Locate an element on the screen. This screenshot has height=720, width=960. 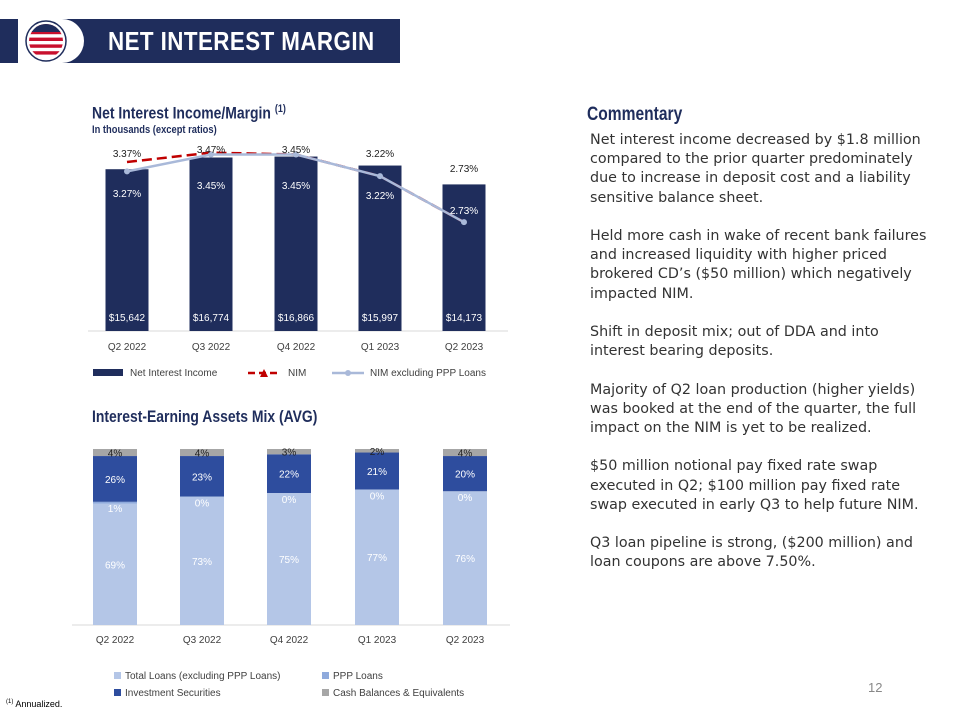
mix-data-label: 77% is located at coordinates (377, 558).